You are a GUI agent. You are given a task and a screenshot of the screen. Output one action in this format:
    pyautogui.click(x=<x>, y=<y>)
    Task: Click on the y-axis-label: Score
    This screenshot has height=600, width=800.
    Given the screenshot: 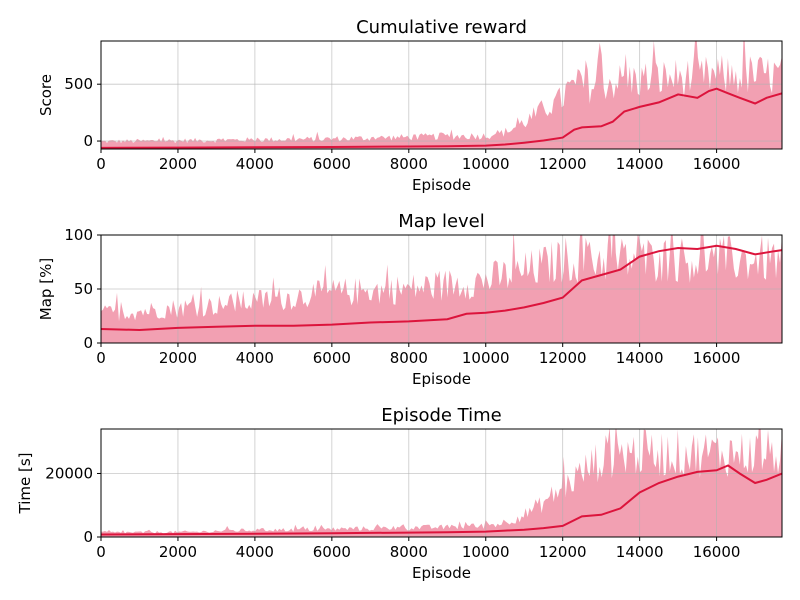 What is the action you would take?
    pyautogui.click(x=46, y=95)
    